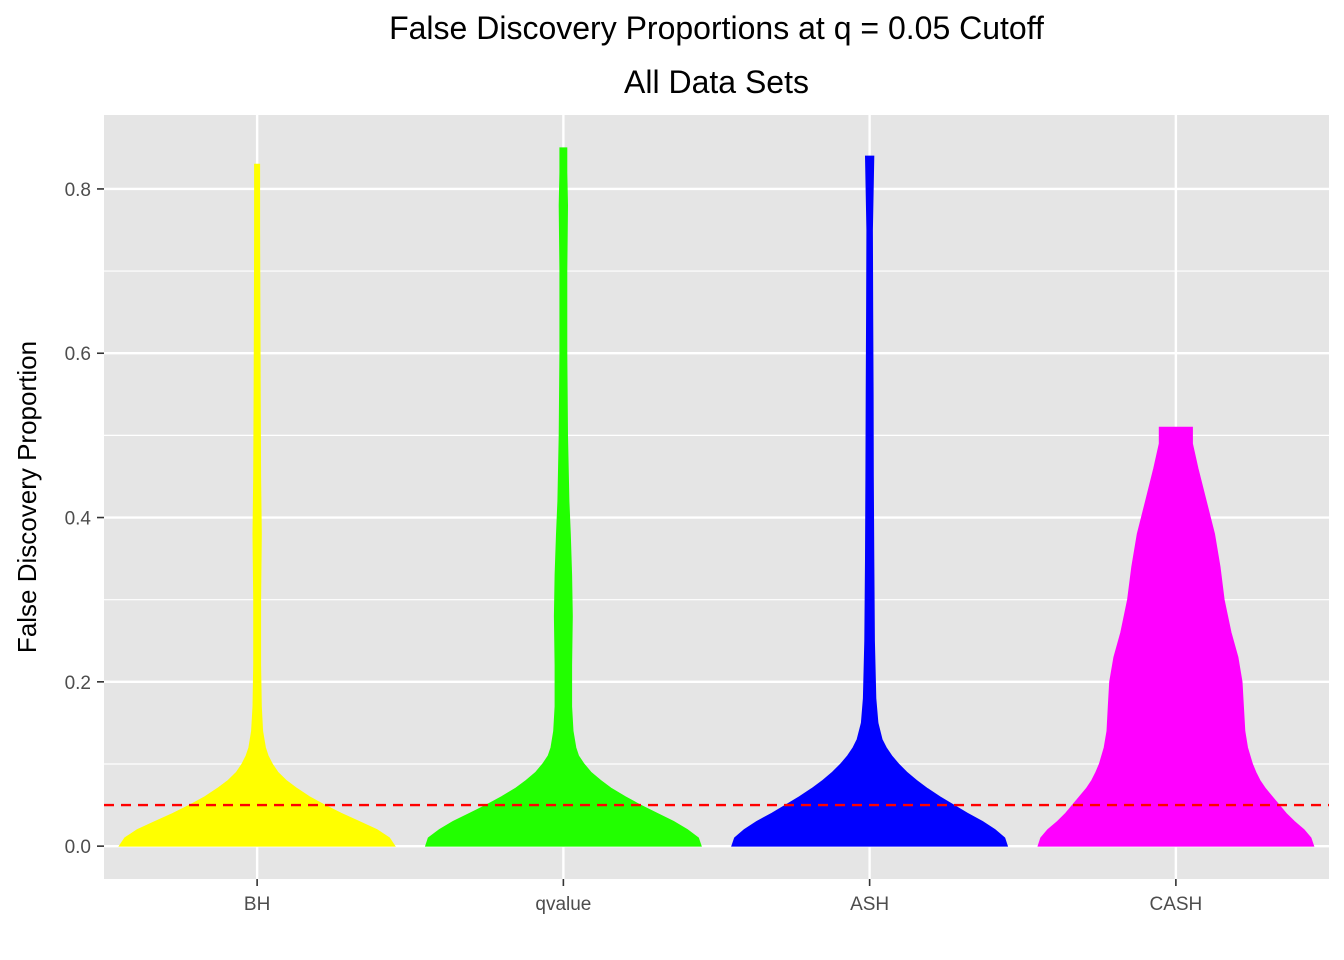 This screenshot has height=960, width=1344. Describe the element at coordinates (563, 904) in the screenshot. I see `x-tick-label-qvalue: qvalue` at that location.